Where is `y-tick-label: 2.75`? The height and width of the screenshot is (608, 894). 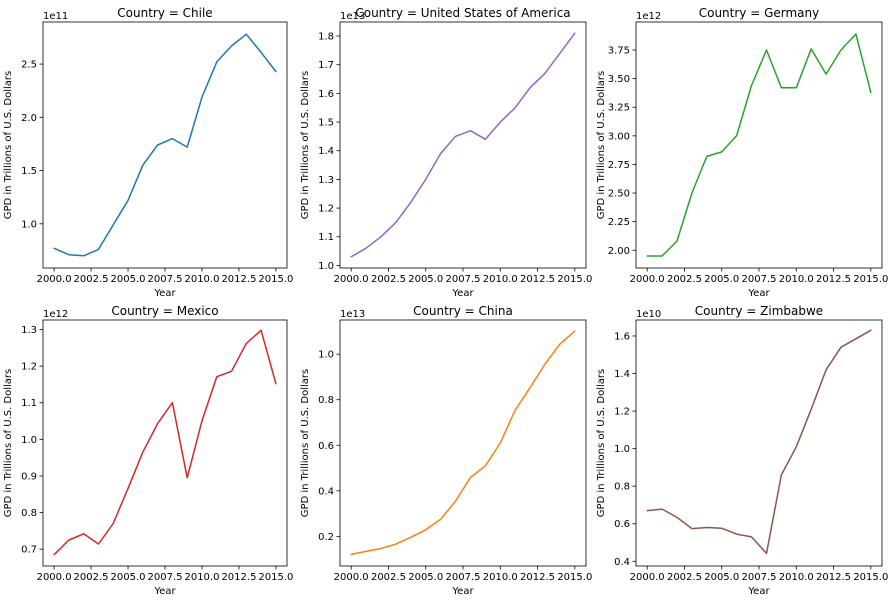
y-tick-label: 2.75 is located at coordinates (619, 165).